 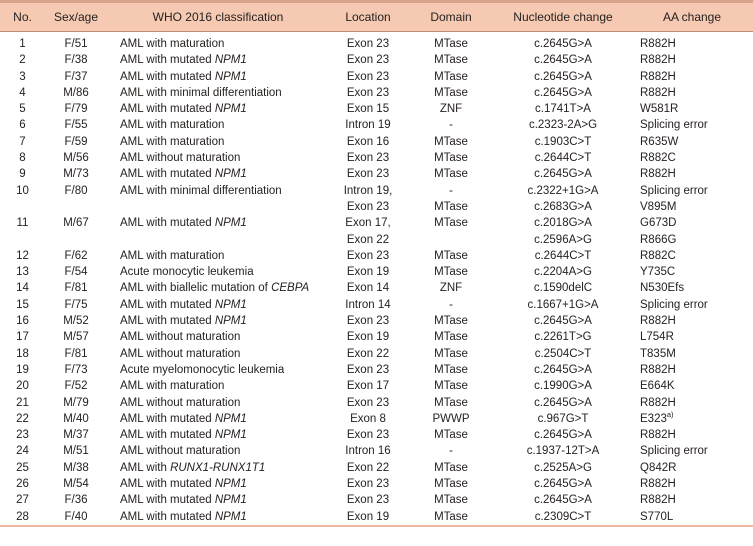 I want to click on cell-nucleotide-change: c.1590delC, so click(x=563, y=288).